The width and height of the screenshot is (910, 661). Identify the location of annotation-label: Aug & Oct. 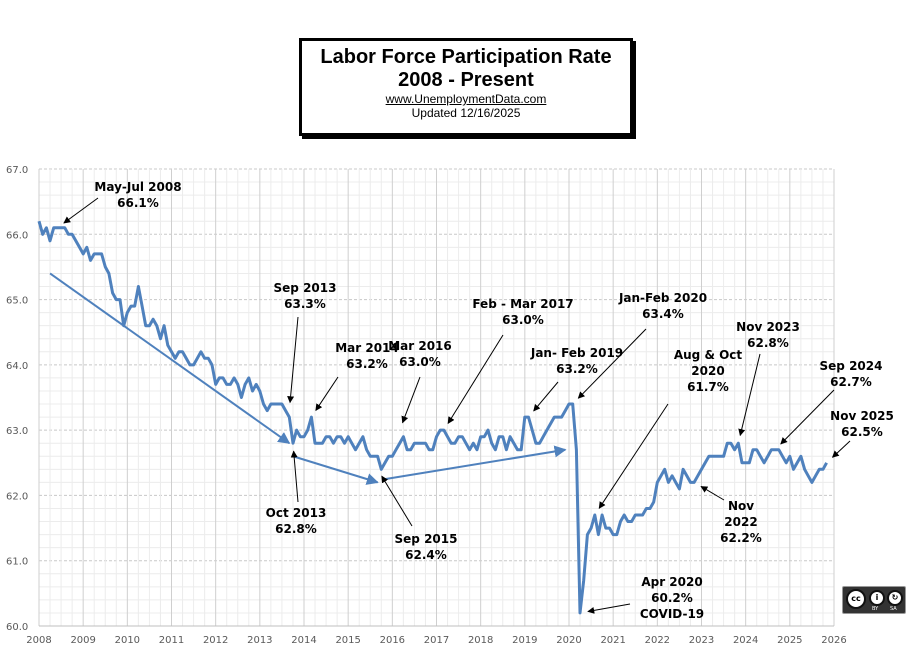
(708, 355).